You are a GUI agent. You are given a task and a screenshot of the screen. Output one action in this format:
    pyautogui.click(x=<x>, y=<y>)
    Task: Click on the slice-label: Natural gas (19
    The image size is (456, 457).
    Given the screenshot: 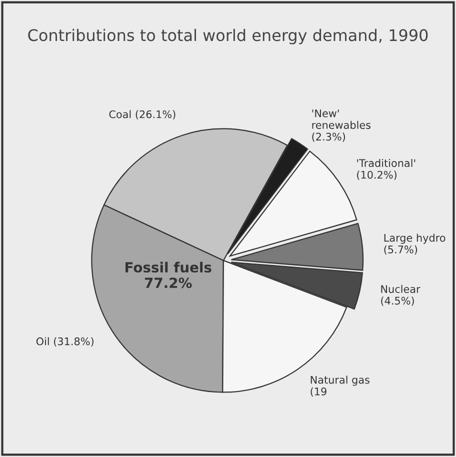 What is the action you would take?
    pyautogui.click(x=340, y=386)
    